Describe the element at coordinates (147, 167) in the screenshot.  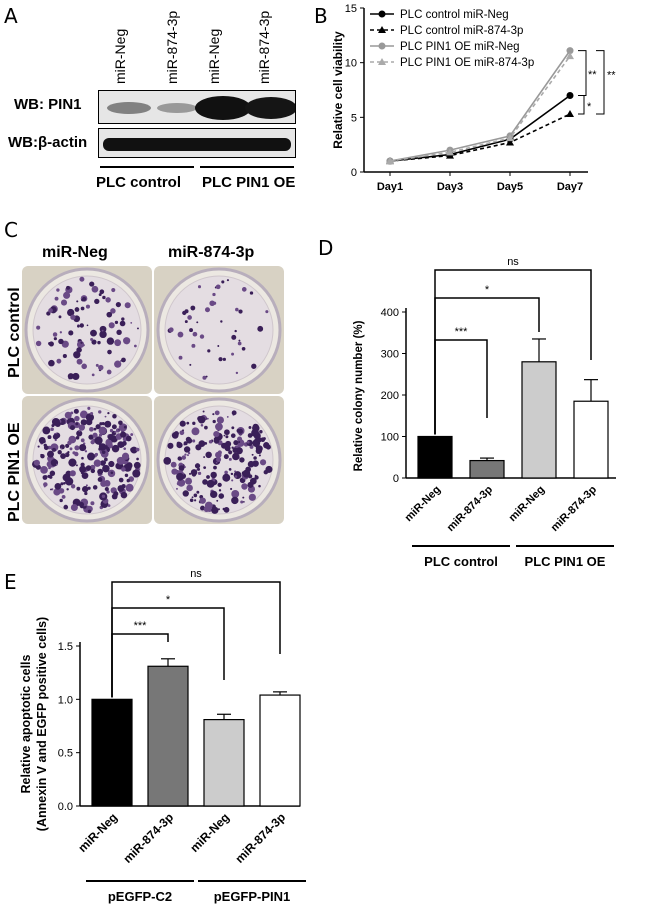
I see `group-line-plc-control` at that location.